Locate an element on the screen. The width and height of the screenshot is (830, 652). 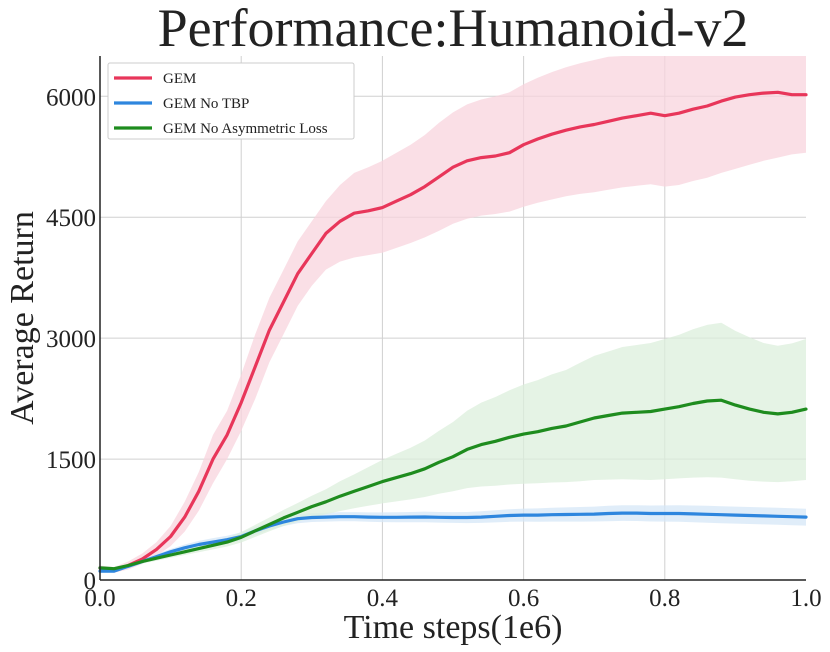
x-tick-label: 0.2 is located at coordinates (241, 598).